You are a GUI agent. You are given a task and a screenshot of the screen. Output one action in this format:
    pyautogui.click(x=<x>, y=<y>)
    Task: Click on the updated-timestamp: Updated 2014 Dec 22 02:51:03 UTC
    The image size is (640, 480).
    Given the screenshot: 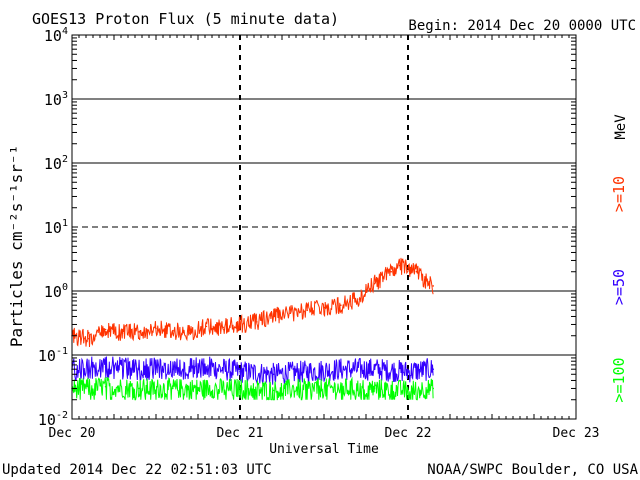 What is the action you would take?
    pyautogui.click(x=137, y=470)
    